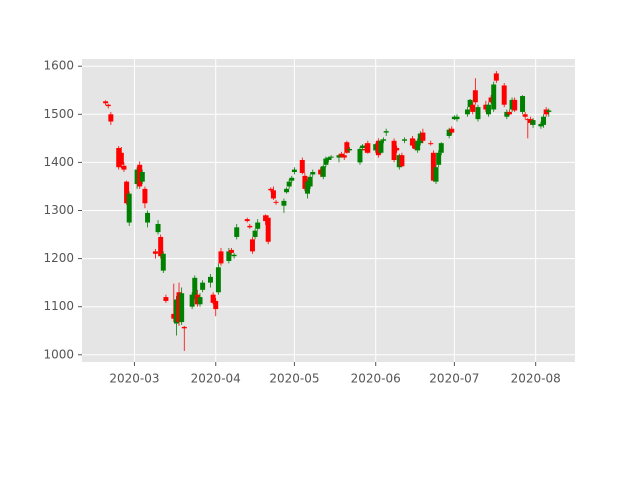 This screenshot has width=640, height=480. Describe the element at coordinates (376, 379) in the screenshot. I see `x-tick-label: 2020-06` at that location.